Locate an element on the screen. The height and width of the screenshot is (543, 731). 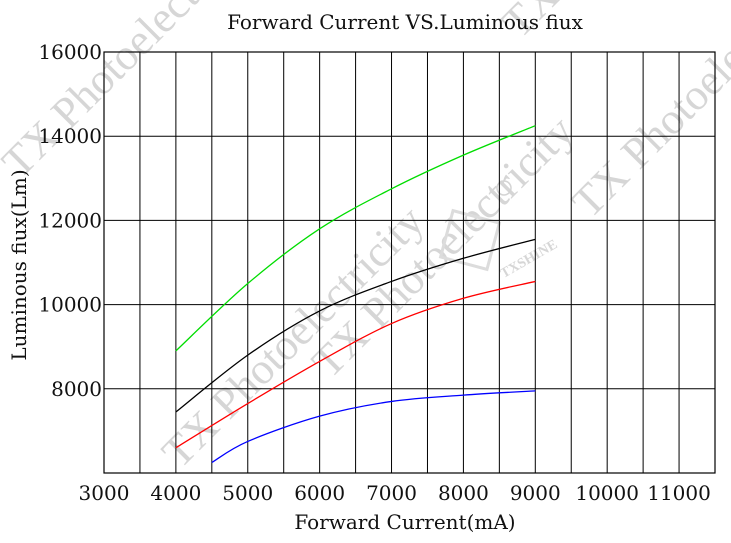
y-axis-label: Luminous fiux(Lm) is located at coordinates (19, 264).